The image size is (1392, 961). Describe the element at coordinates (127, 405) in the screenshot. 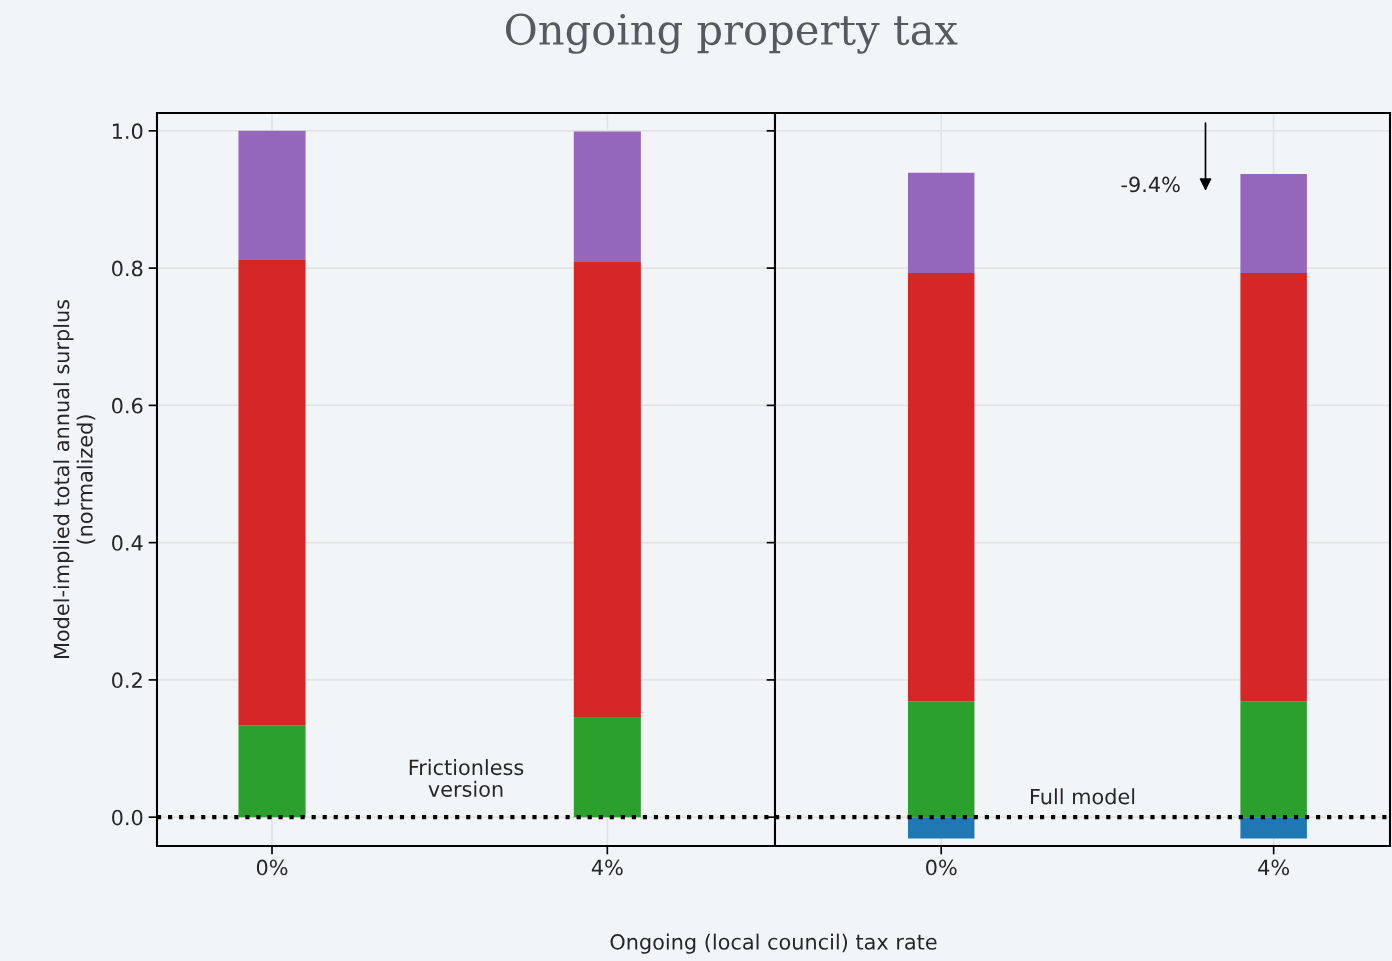

I see `y-tick-label: 0.6` at that location.